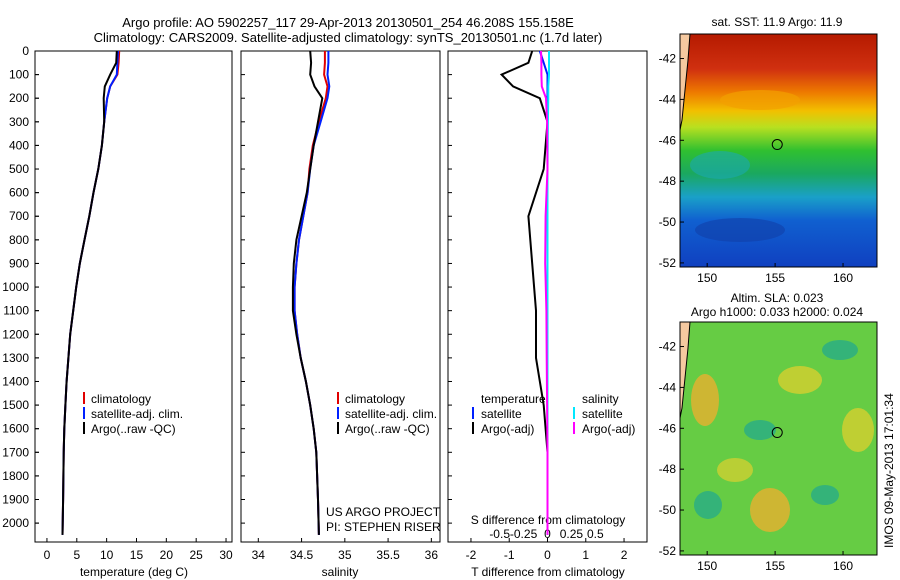  I want to click on sla-map-frame, so click(778, 438).